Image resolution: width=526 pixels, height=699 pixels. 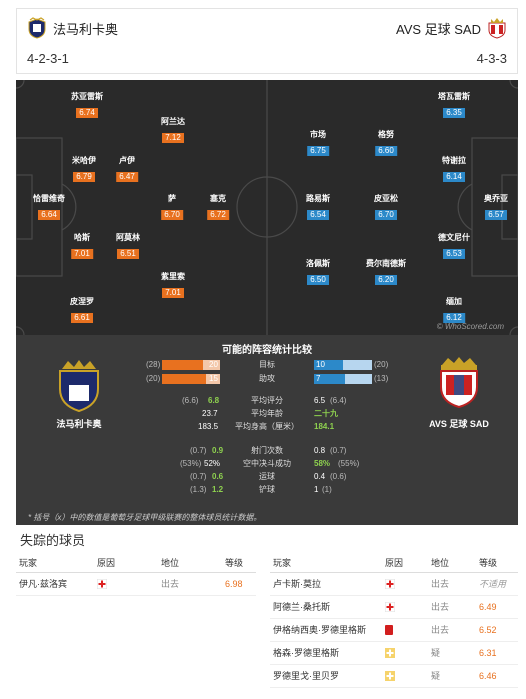 What do you see at coordinates (318, 215) in the screenshot?
I see `player-rating: 6.54` at bounding box center [318, 215].